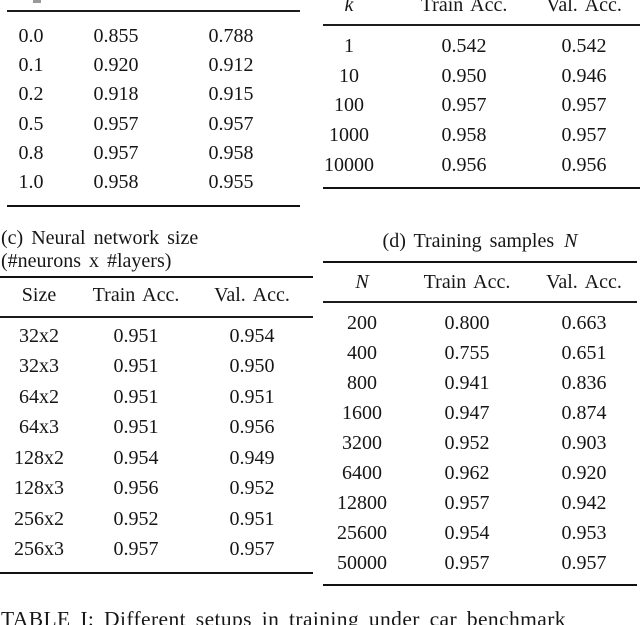 This screenshot has width=640, height=625. What do you see at coordinates (39, 366) in the screenshot?
I see `table-cell: 32x3` at bounding box center [39, 366].